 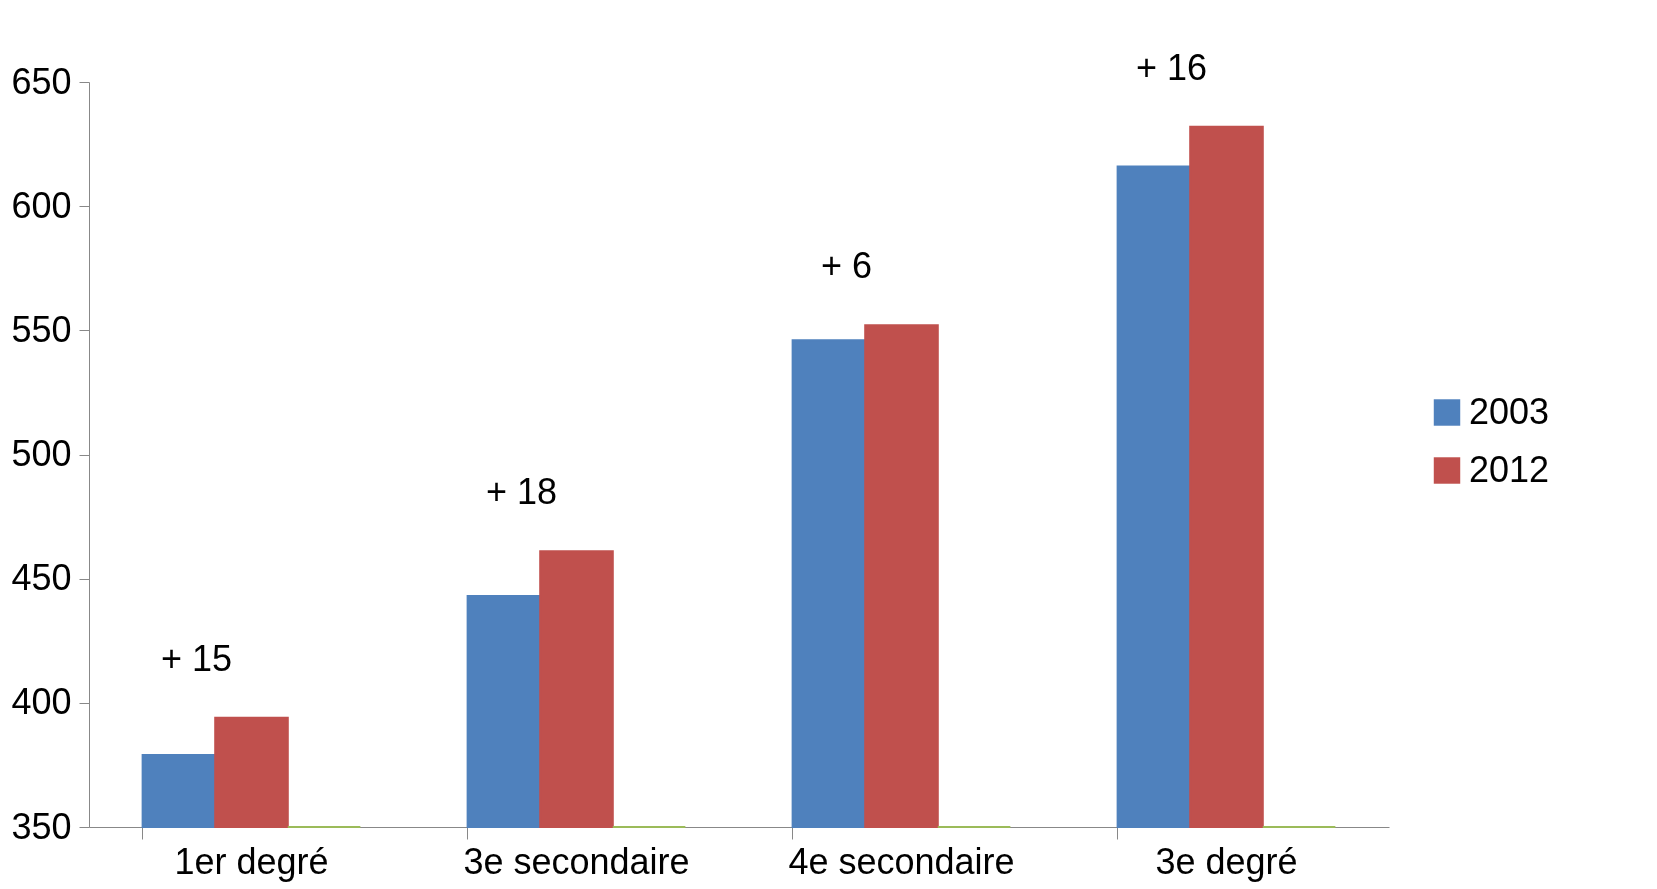 I want to click on legend-label: 2012, so click(x=1509, y=469).